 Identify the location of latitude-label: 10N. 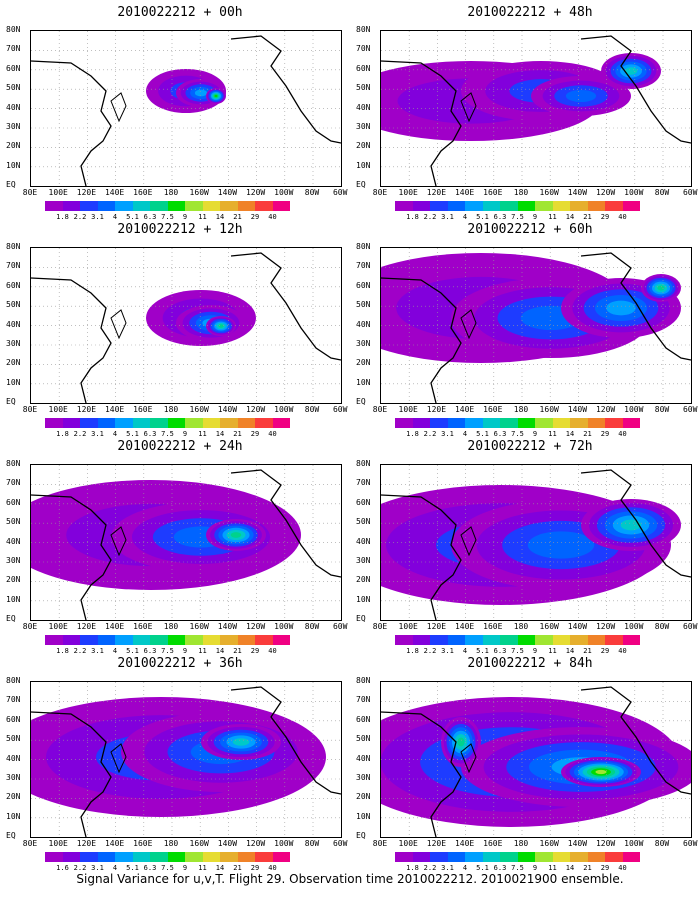
(13, 382).